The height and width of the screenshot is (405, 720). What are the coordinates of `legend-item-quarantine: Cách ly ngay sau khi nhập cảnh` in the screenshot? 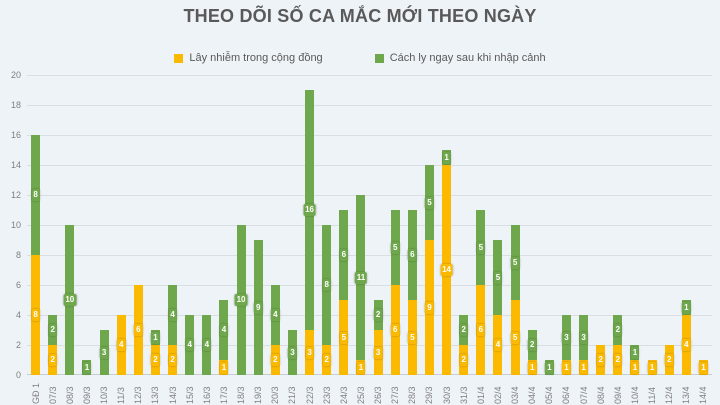 It's located at (460, 58).